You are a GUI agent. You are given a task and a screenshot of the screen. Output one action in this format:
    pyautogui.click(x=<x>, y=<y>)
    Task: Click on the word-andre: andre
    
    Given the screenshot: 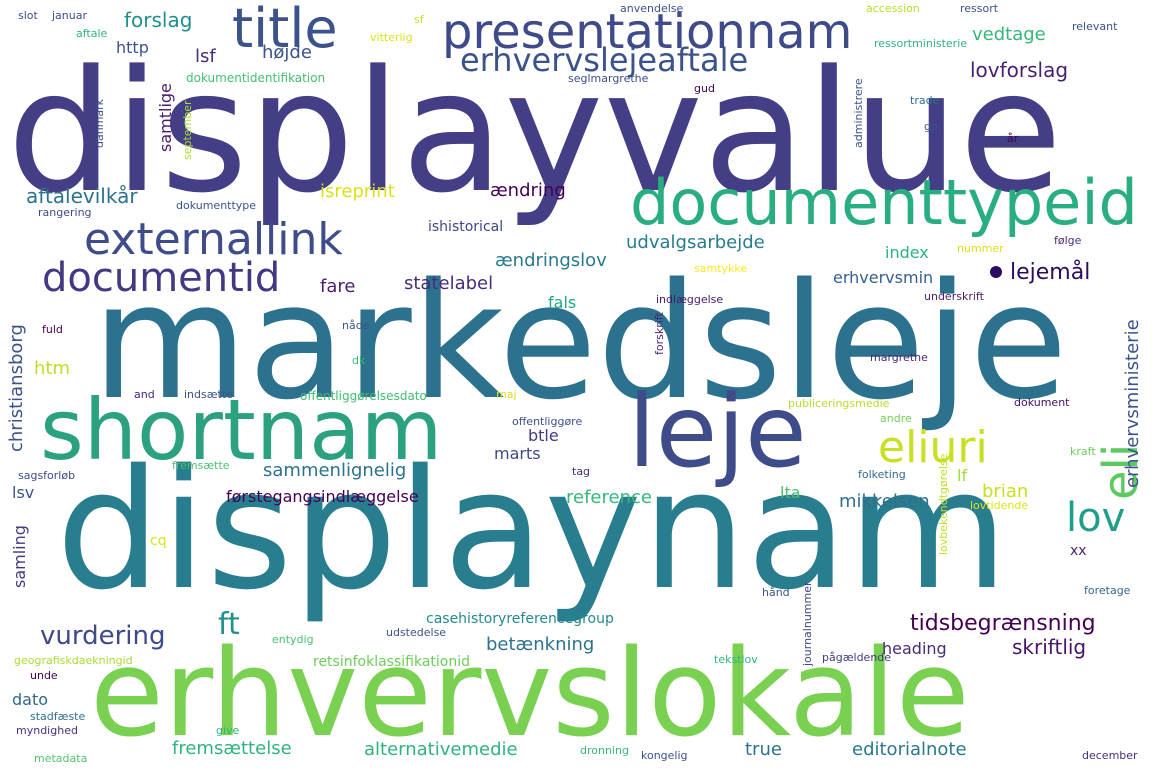 What is the action you would take?
    pyautogui.click(x=896, y=418)
    